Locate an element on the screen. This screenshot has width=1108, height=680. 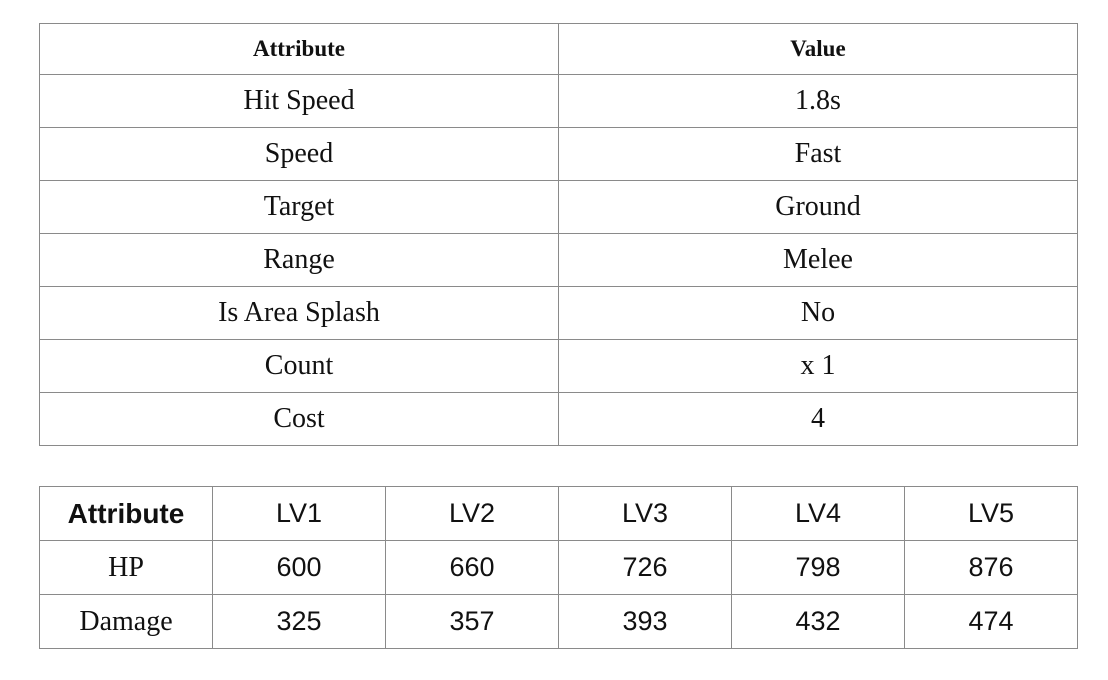
attribute-value: 1.8s is located at coordinates (818, 101).